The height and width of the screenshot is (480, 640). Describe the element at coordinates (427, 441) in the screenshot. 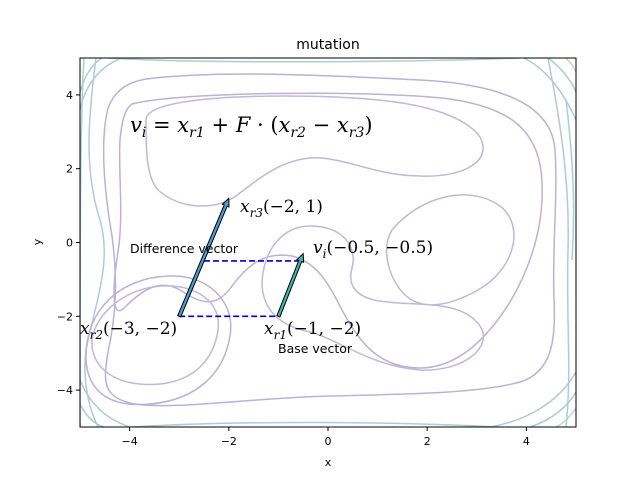

I see `x-tick-label: 2` at that location.